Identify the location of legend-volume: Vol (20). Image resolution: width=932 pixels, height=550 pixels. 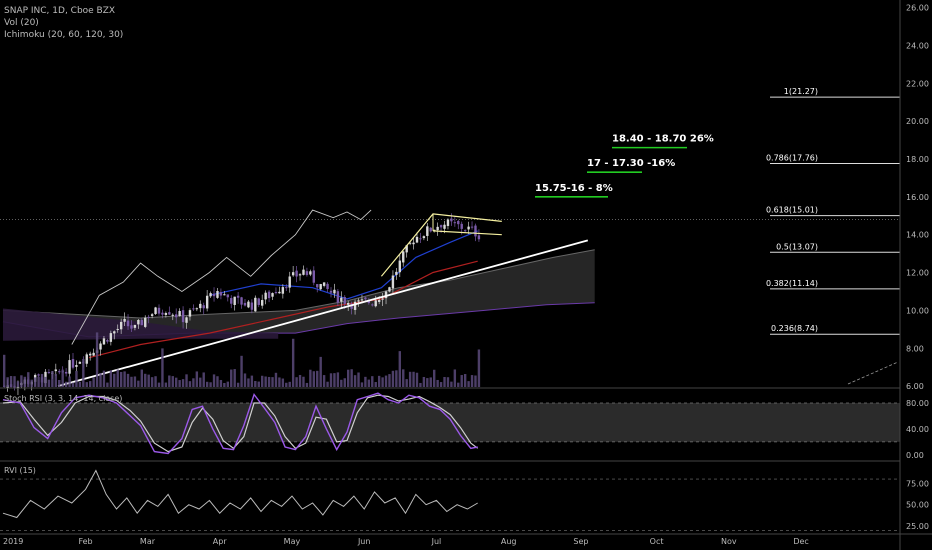
(21, 23).